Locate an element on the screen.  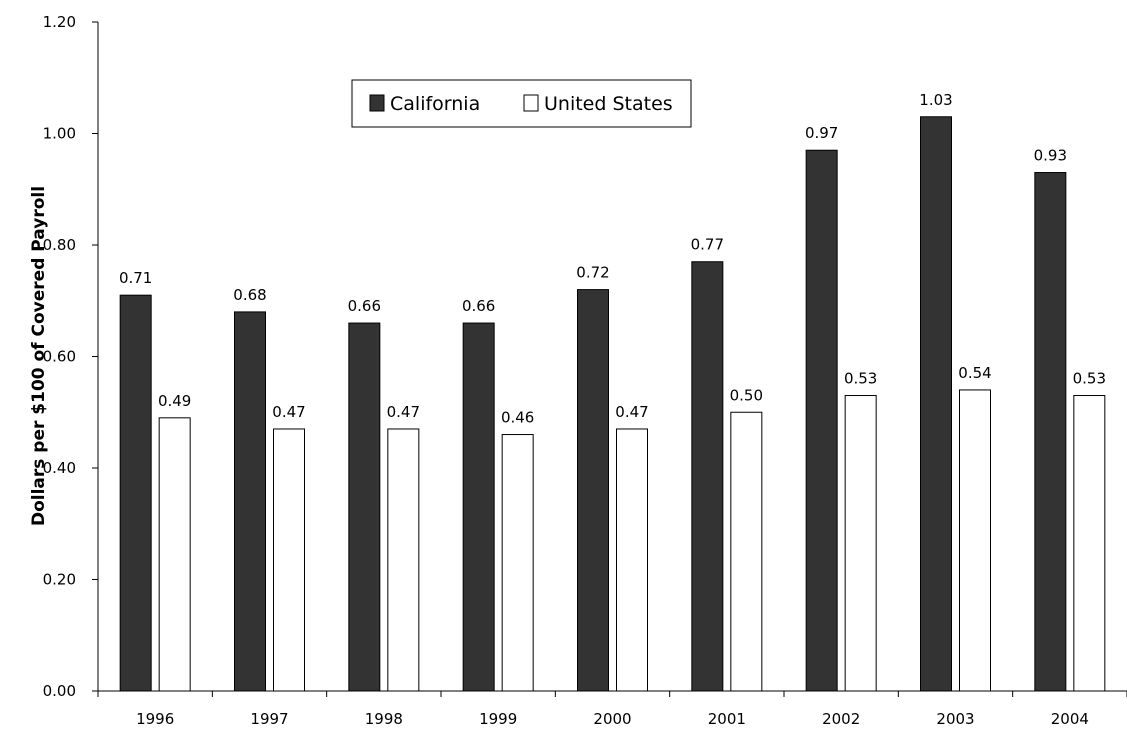
data-label-united-states: 0.46 is located at coordinates (517, 418).